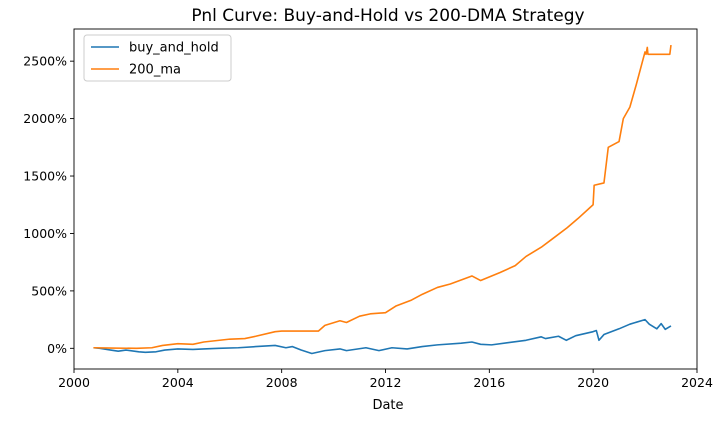  I want to click on x-tick-label: 2004, so click(178, 382).